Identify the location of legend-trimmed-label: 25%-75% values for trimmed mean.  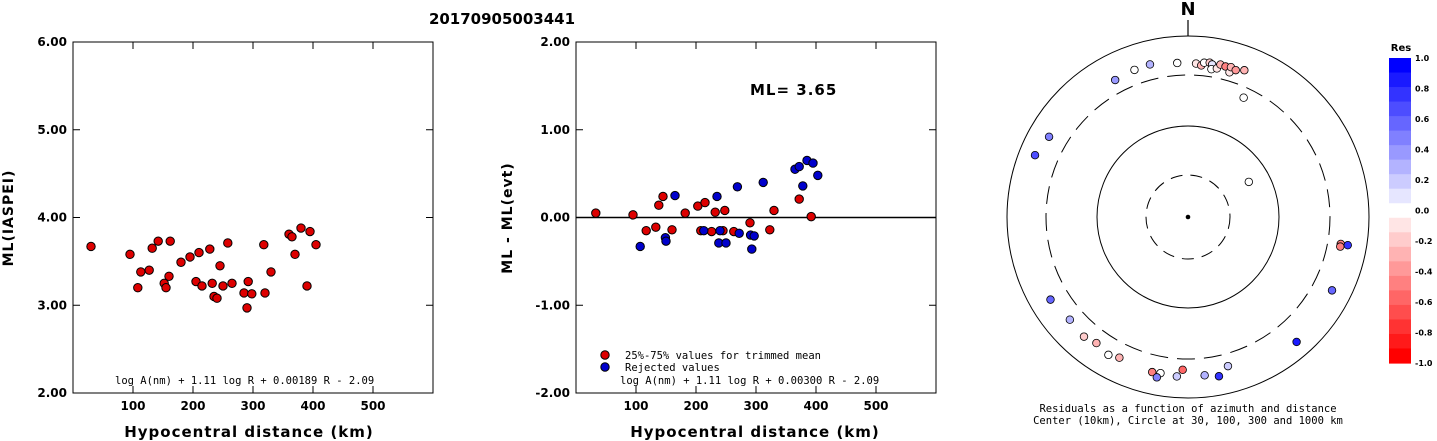
(723, 356).